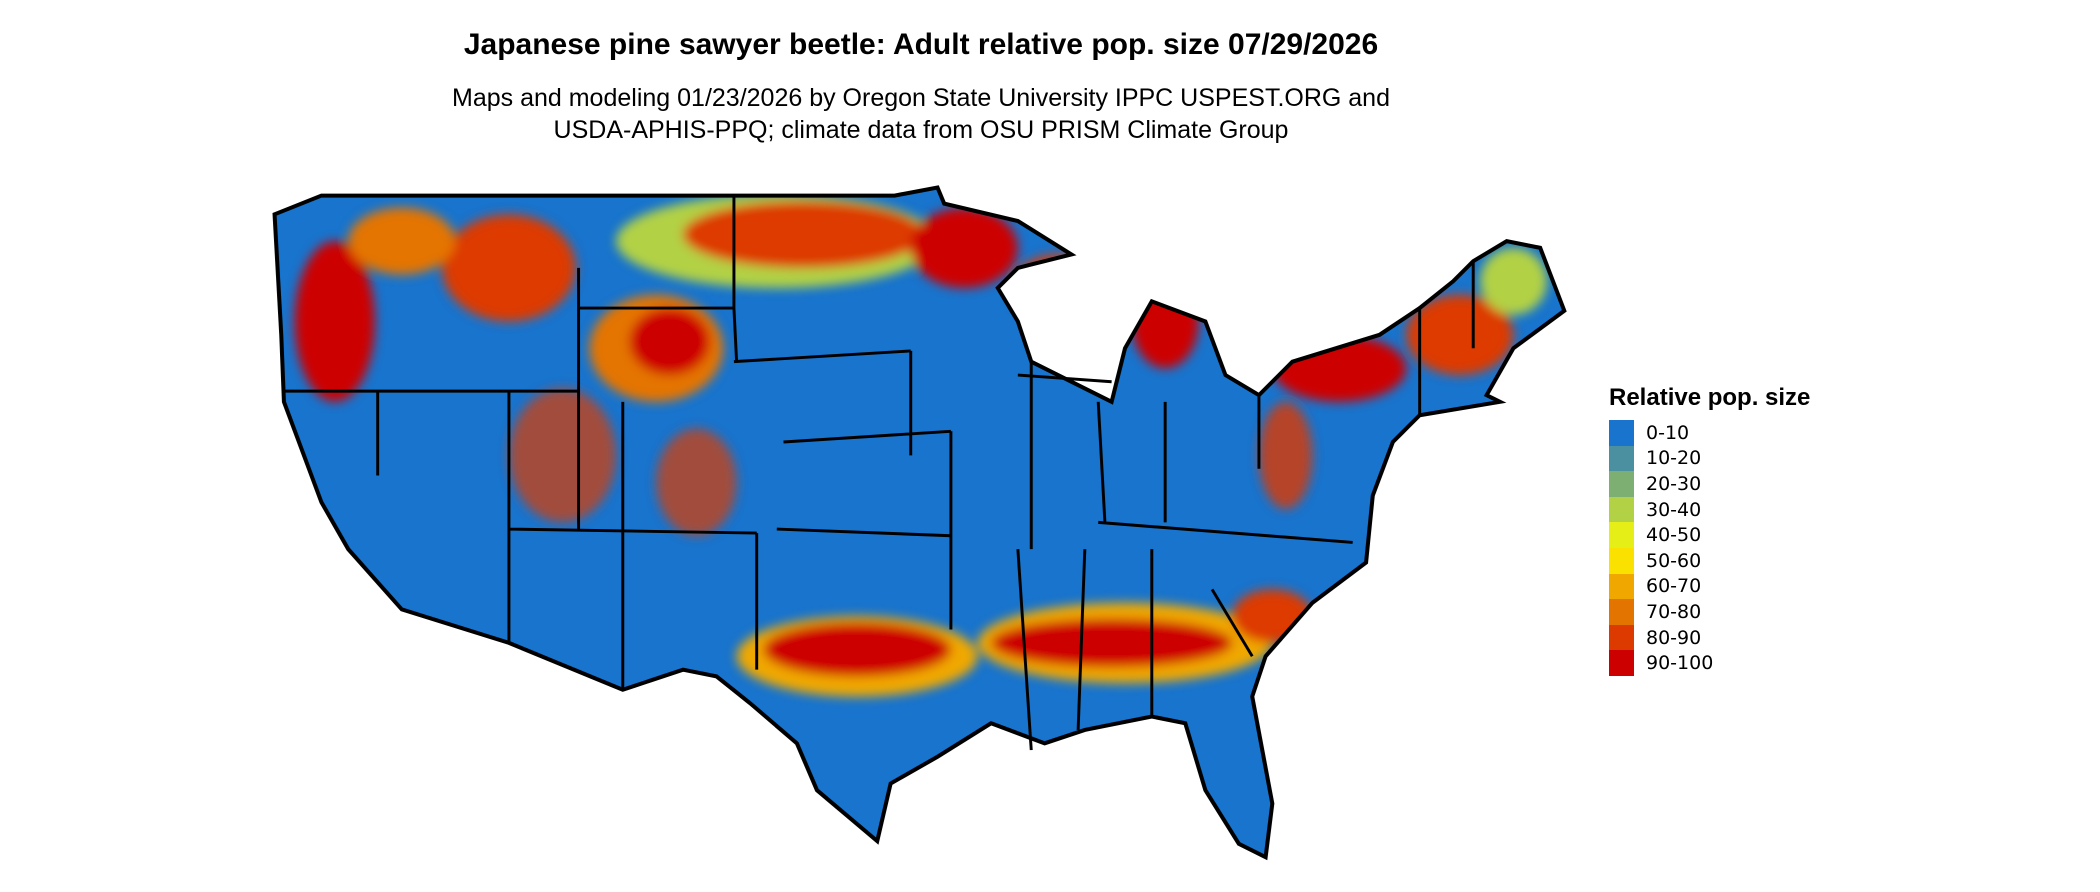  I want to click on legend-label: 30-40, so click(1674, 509).